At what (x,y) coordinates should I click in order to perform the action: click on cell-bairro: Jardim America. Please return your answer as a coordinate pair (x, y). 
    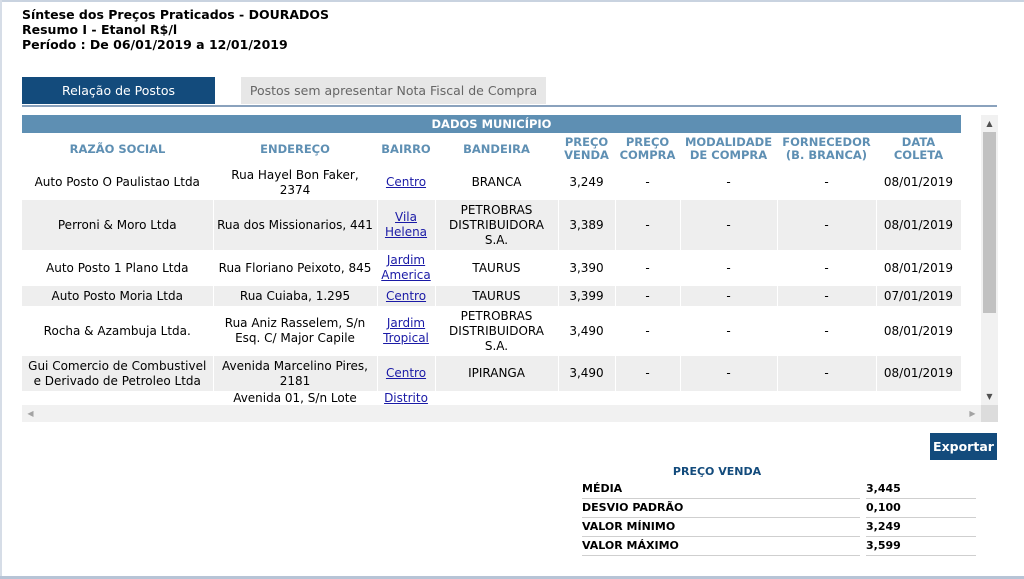
    Looking at the image, I should click on (406, 268).